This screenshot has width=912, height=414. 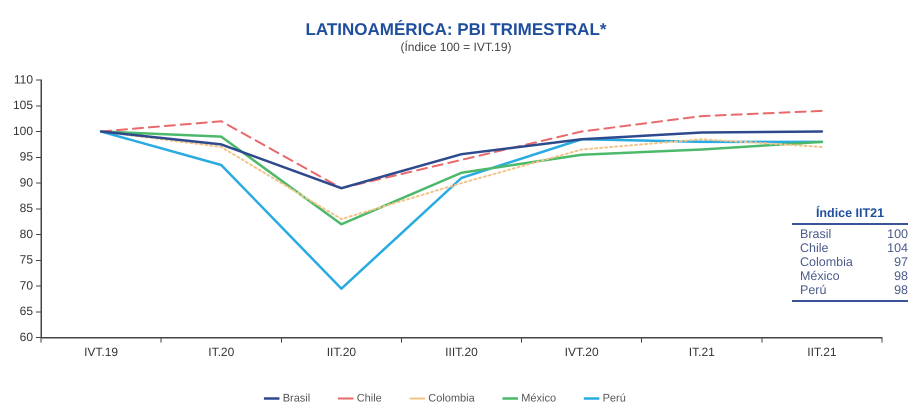 What do you see at coordinates (23, 105) in the screenshot?
I see `y-tick-label: 105` at bounding box center [23, 105].